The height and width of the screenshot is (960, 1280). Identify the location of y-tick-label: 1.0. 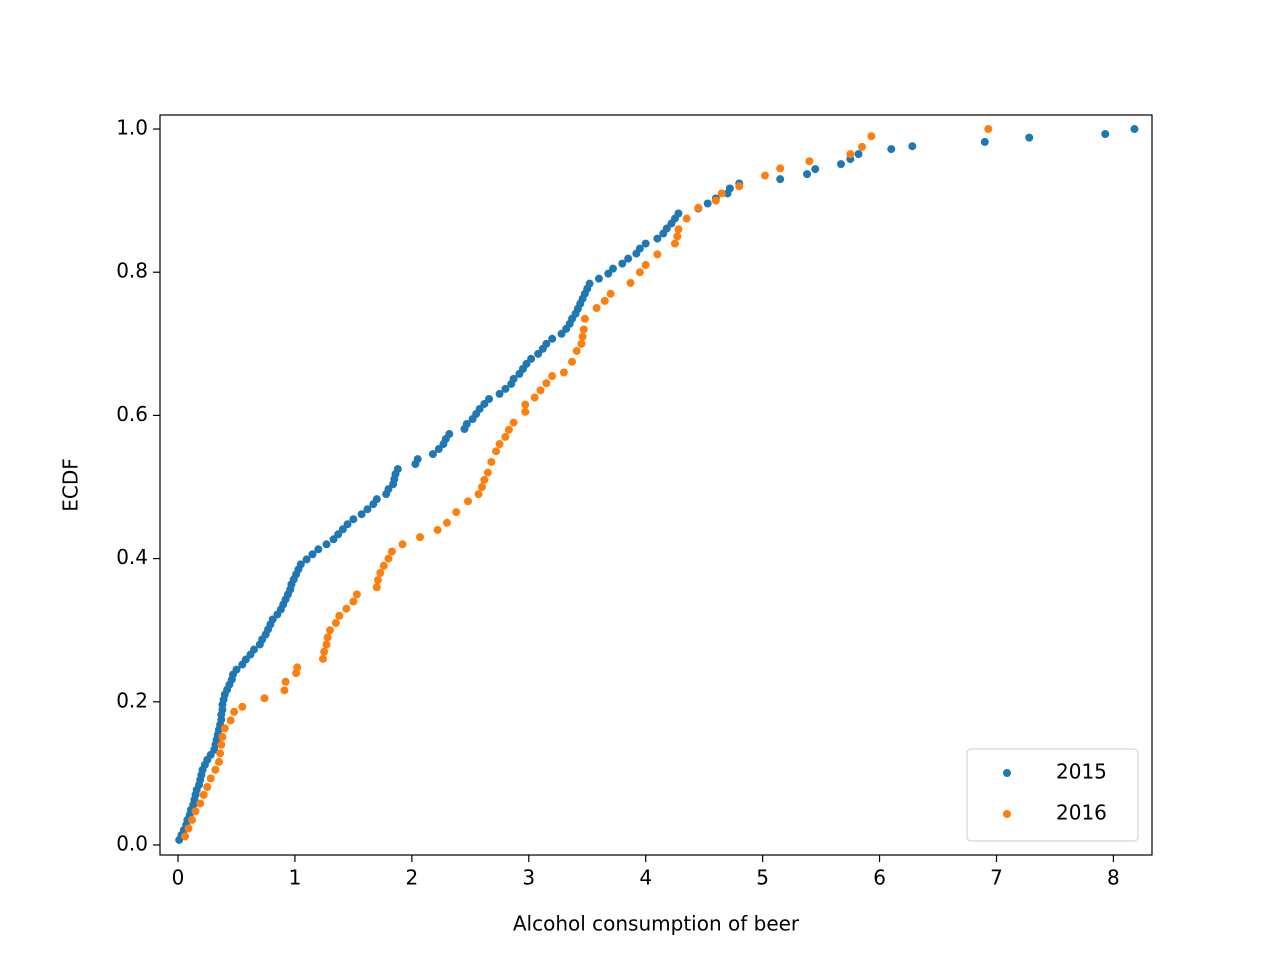
(132, 128).